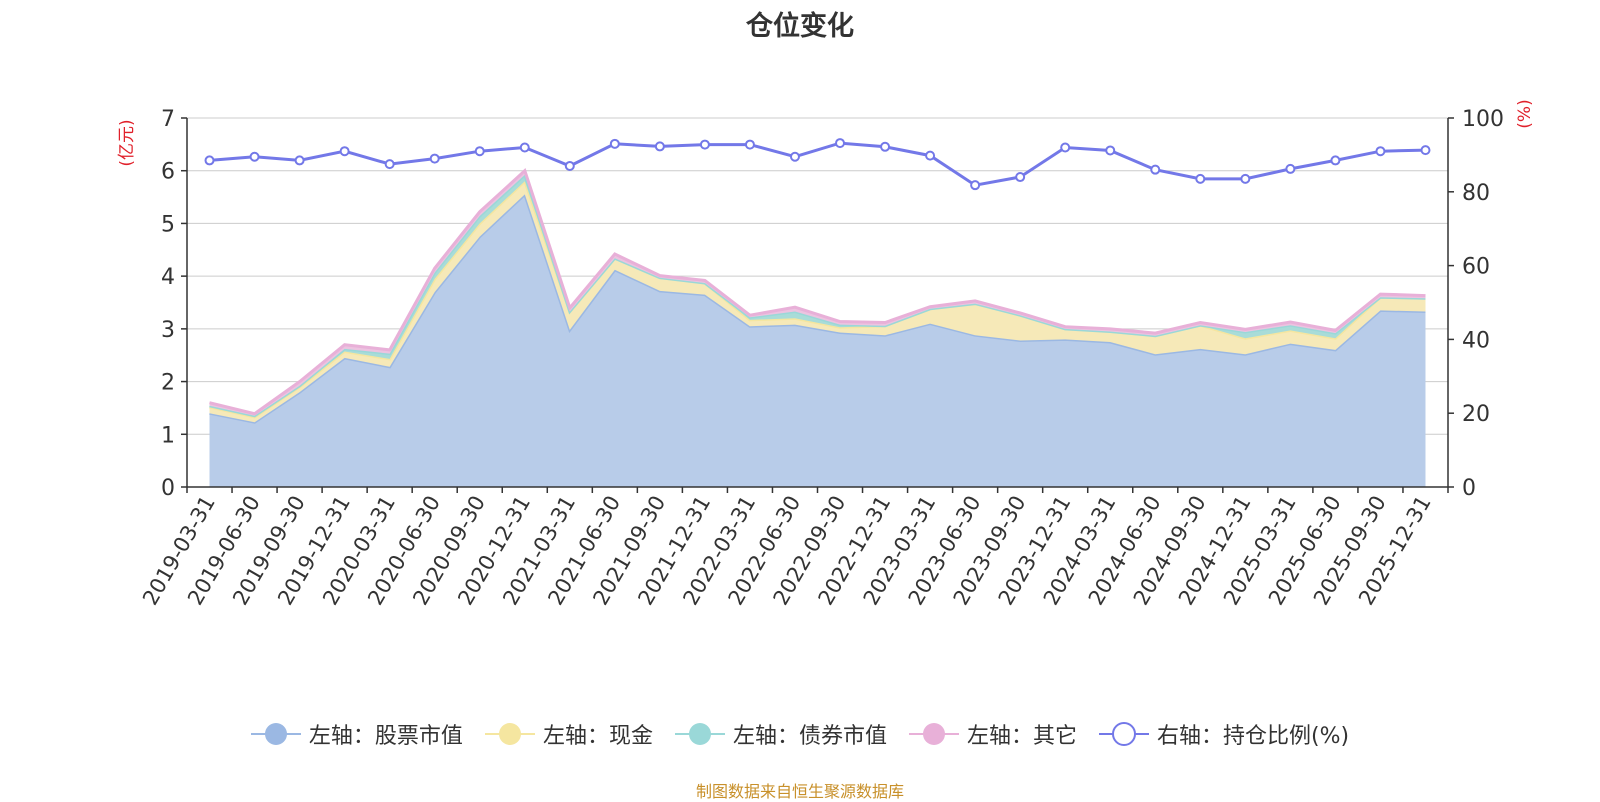 Image resolution: width=1600 pixels, height=802 pixels. What do you see at coordinates (597, 736) in the screenshot?
I see `legend-label: 左轴：现金` at bounding box center [597, 736].